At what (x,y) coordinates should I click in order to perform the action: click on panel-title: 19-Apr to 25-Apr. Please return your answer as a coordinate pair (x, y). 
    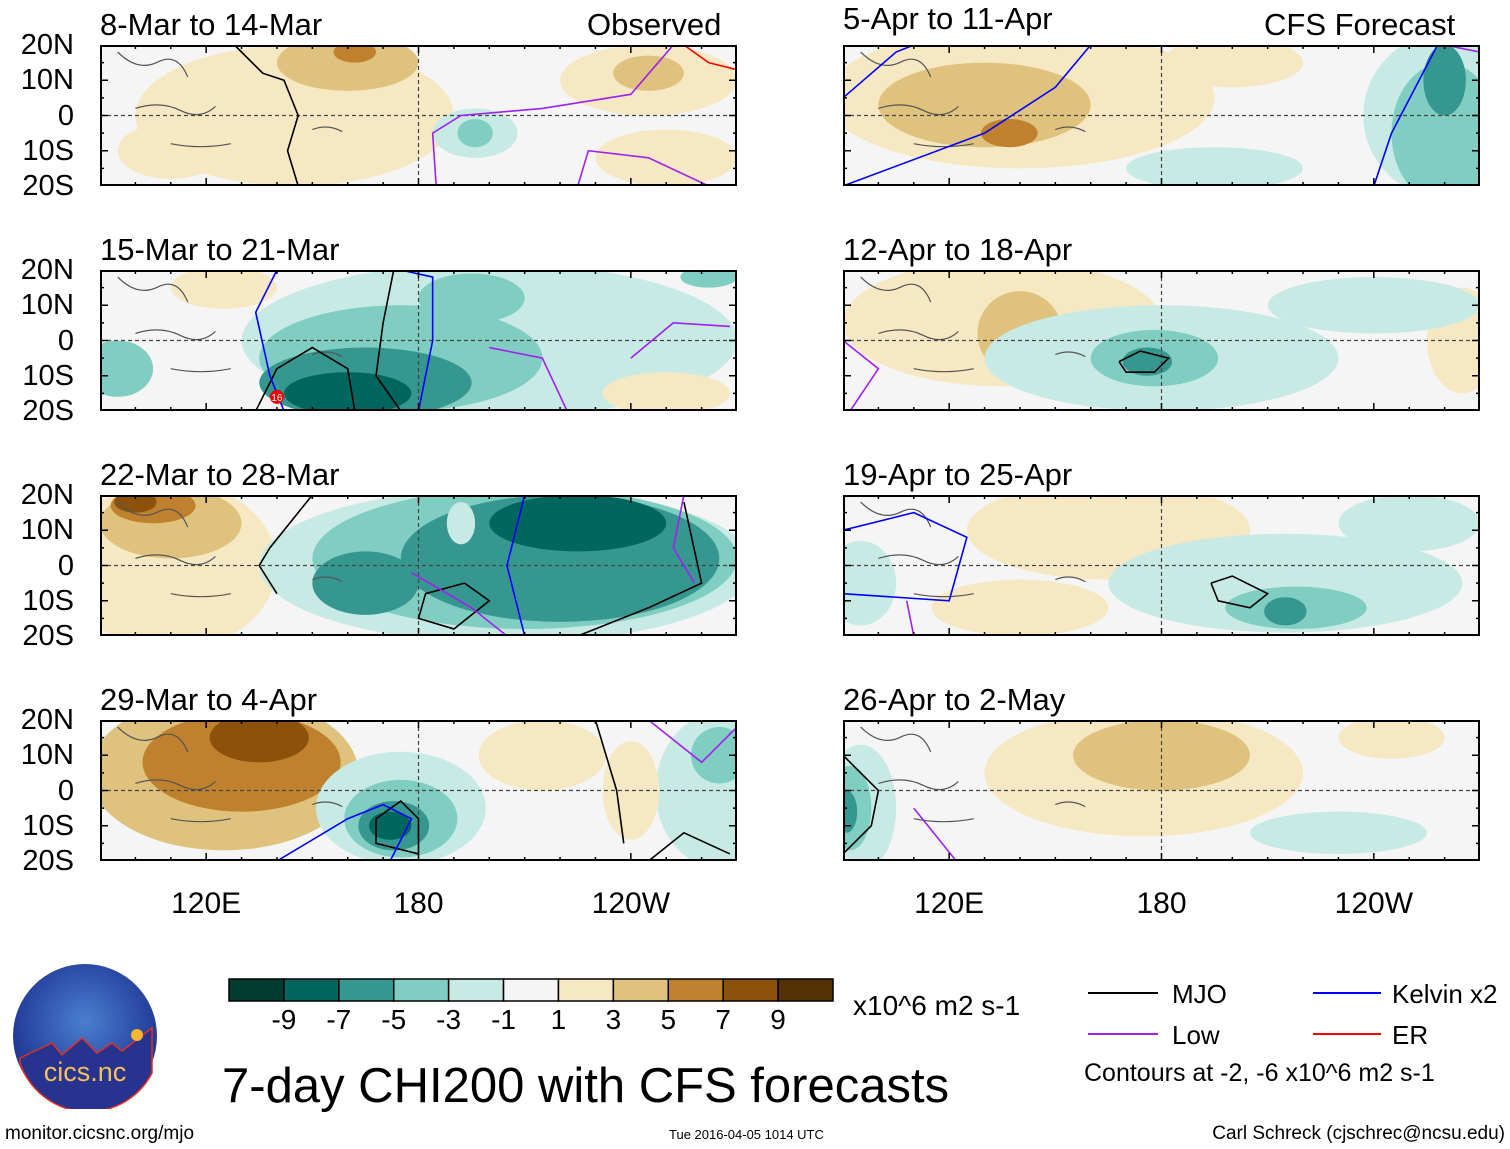
    Looking at the image, I should click on (958, 474).